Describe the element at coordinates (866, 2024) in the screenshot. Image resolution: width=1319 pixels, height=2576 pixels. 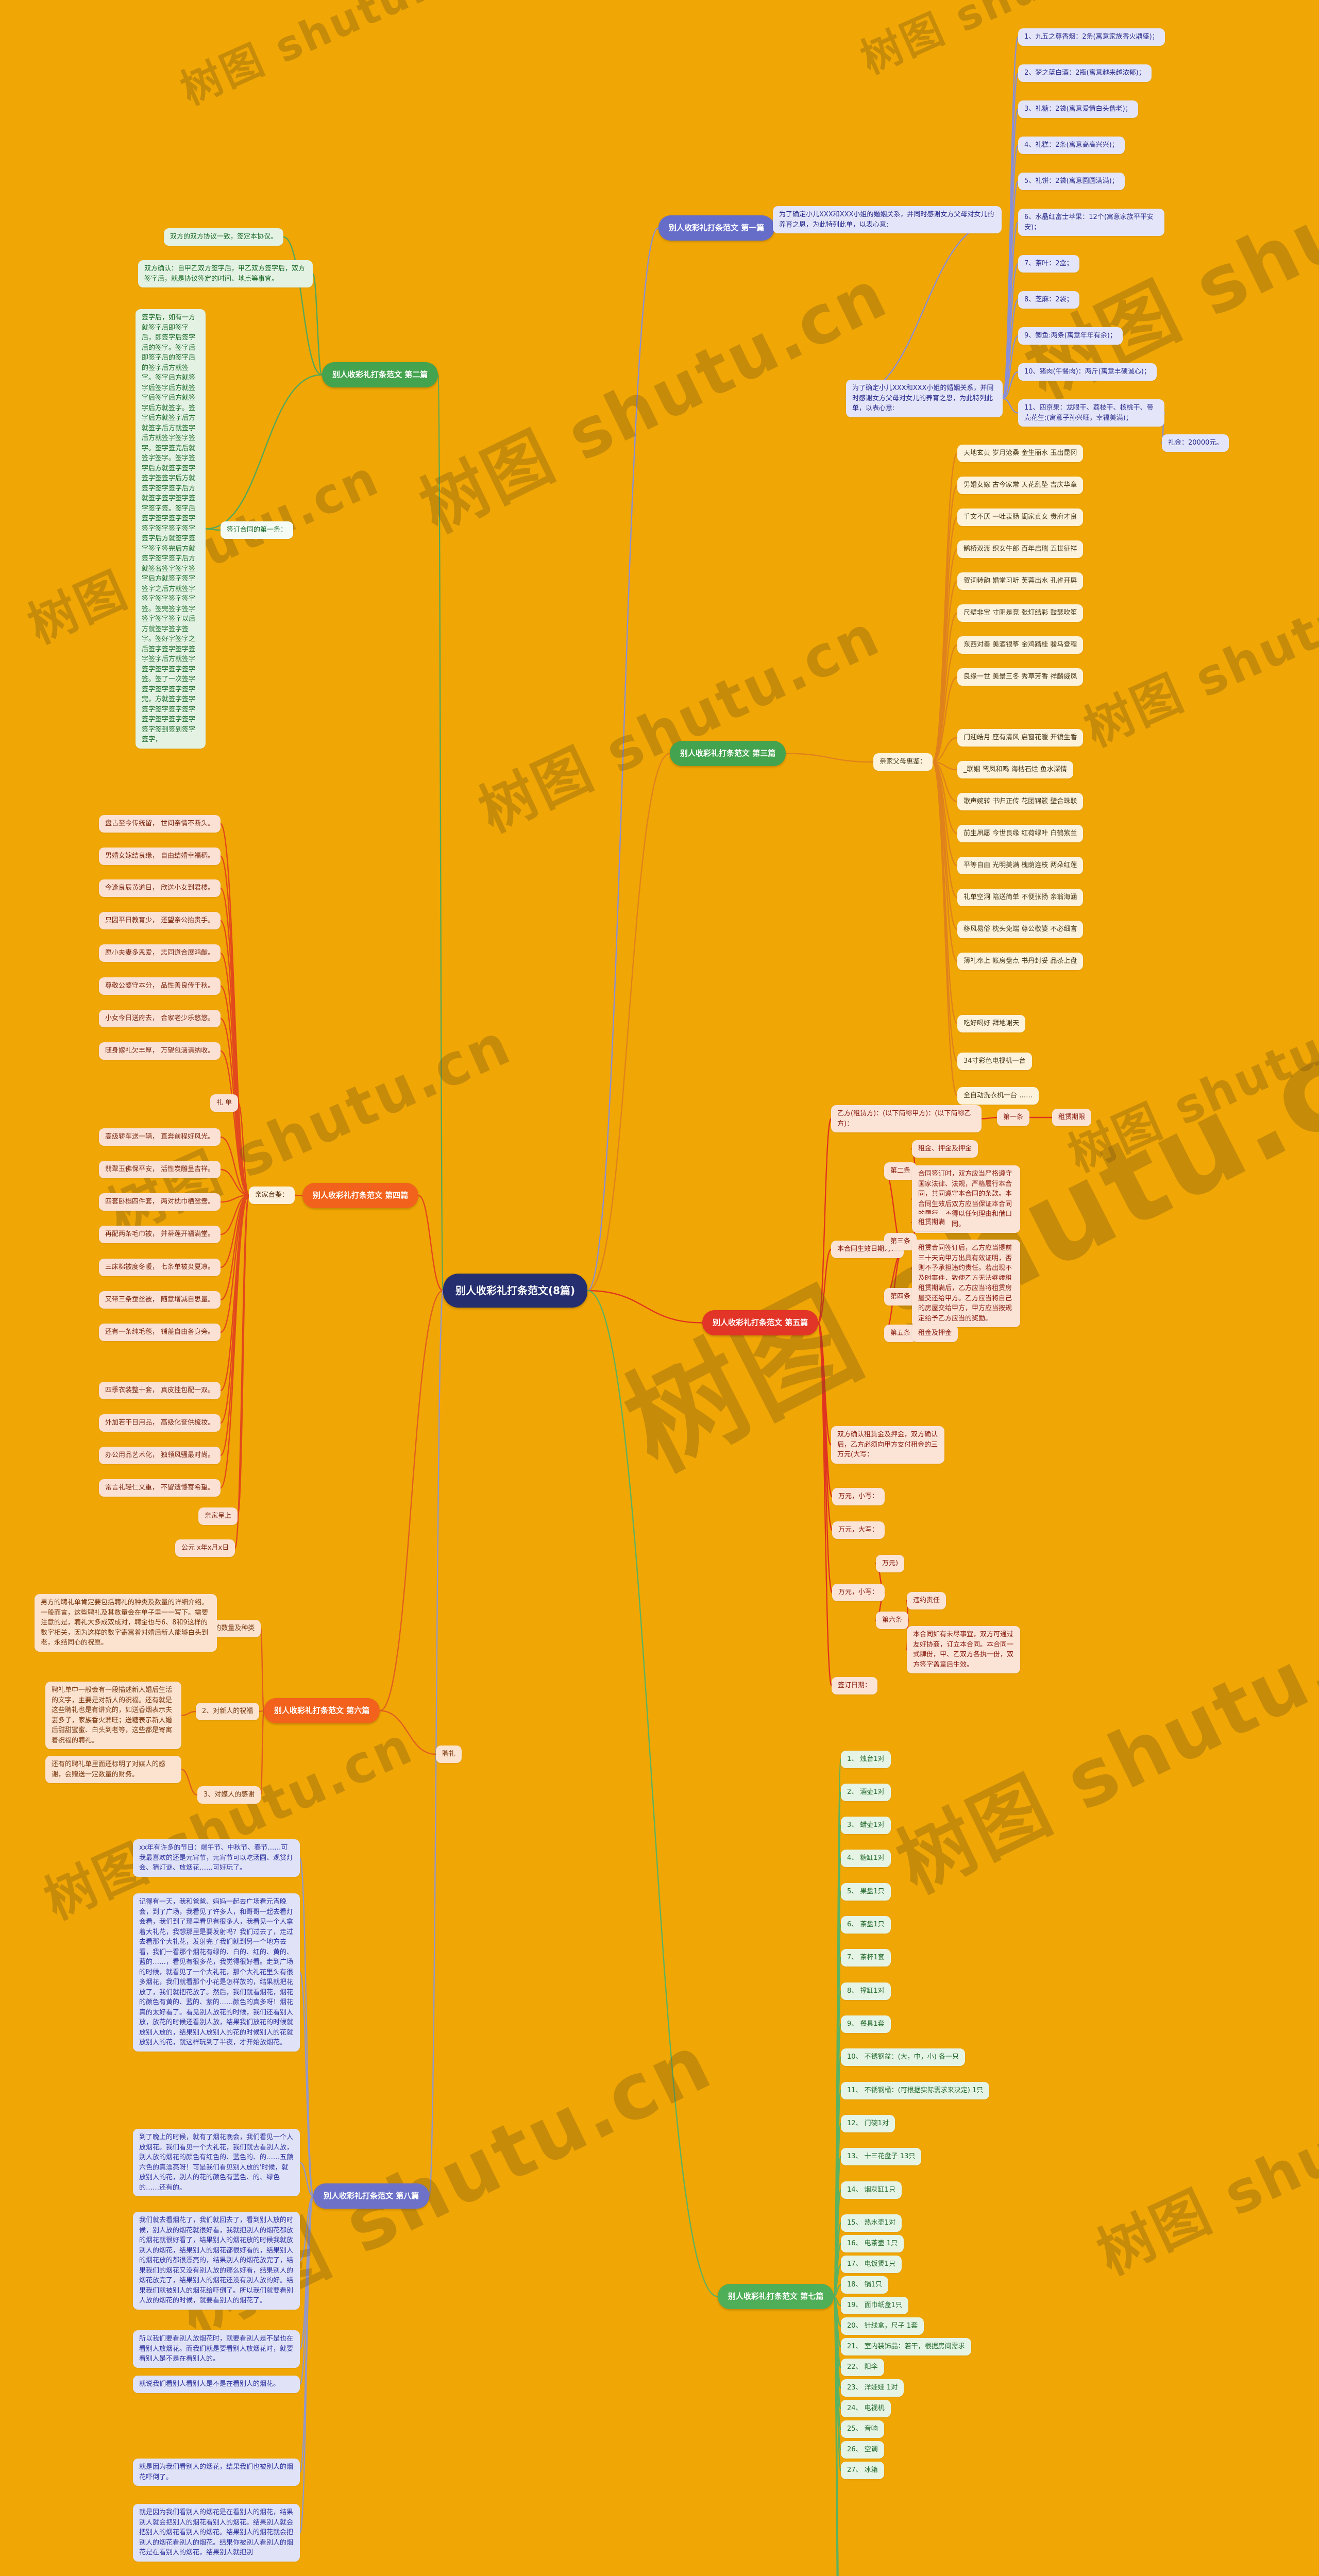
I see `s7-item: 9、 餐具1套` at that location.